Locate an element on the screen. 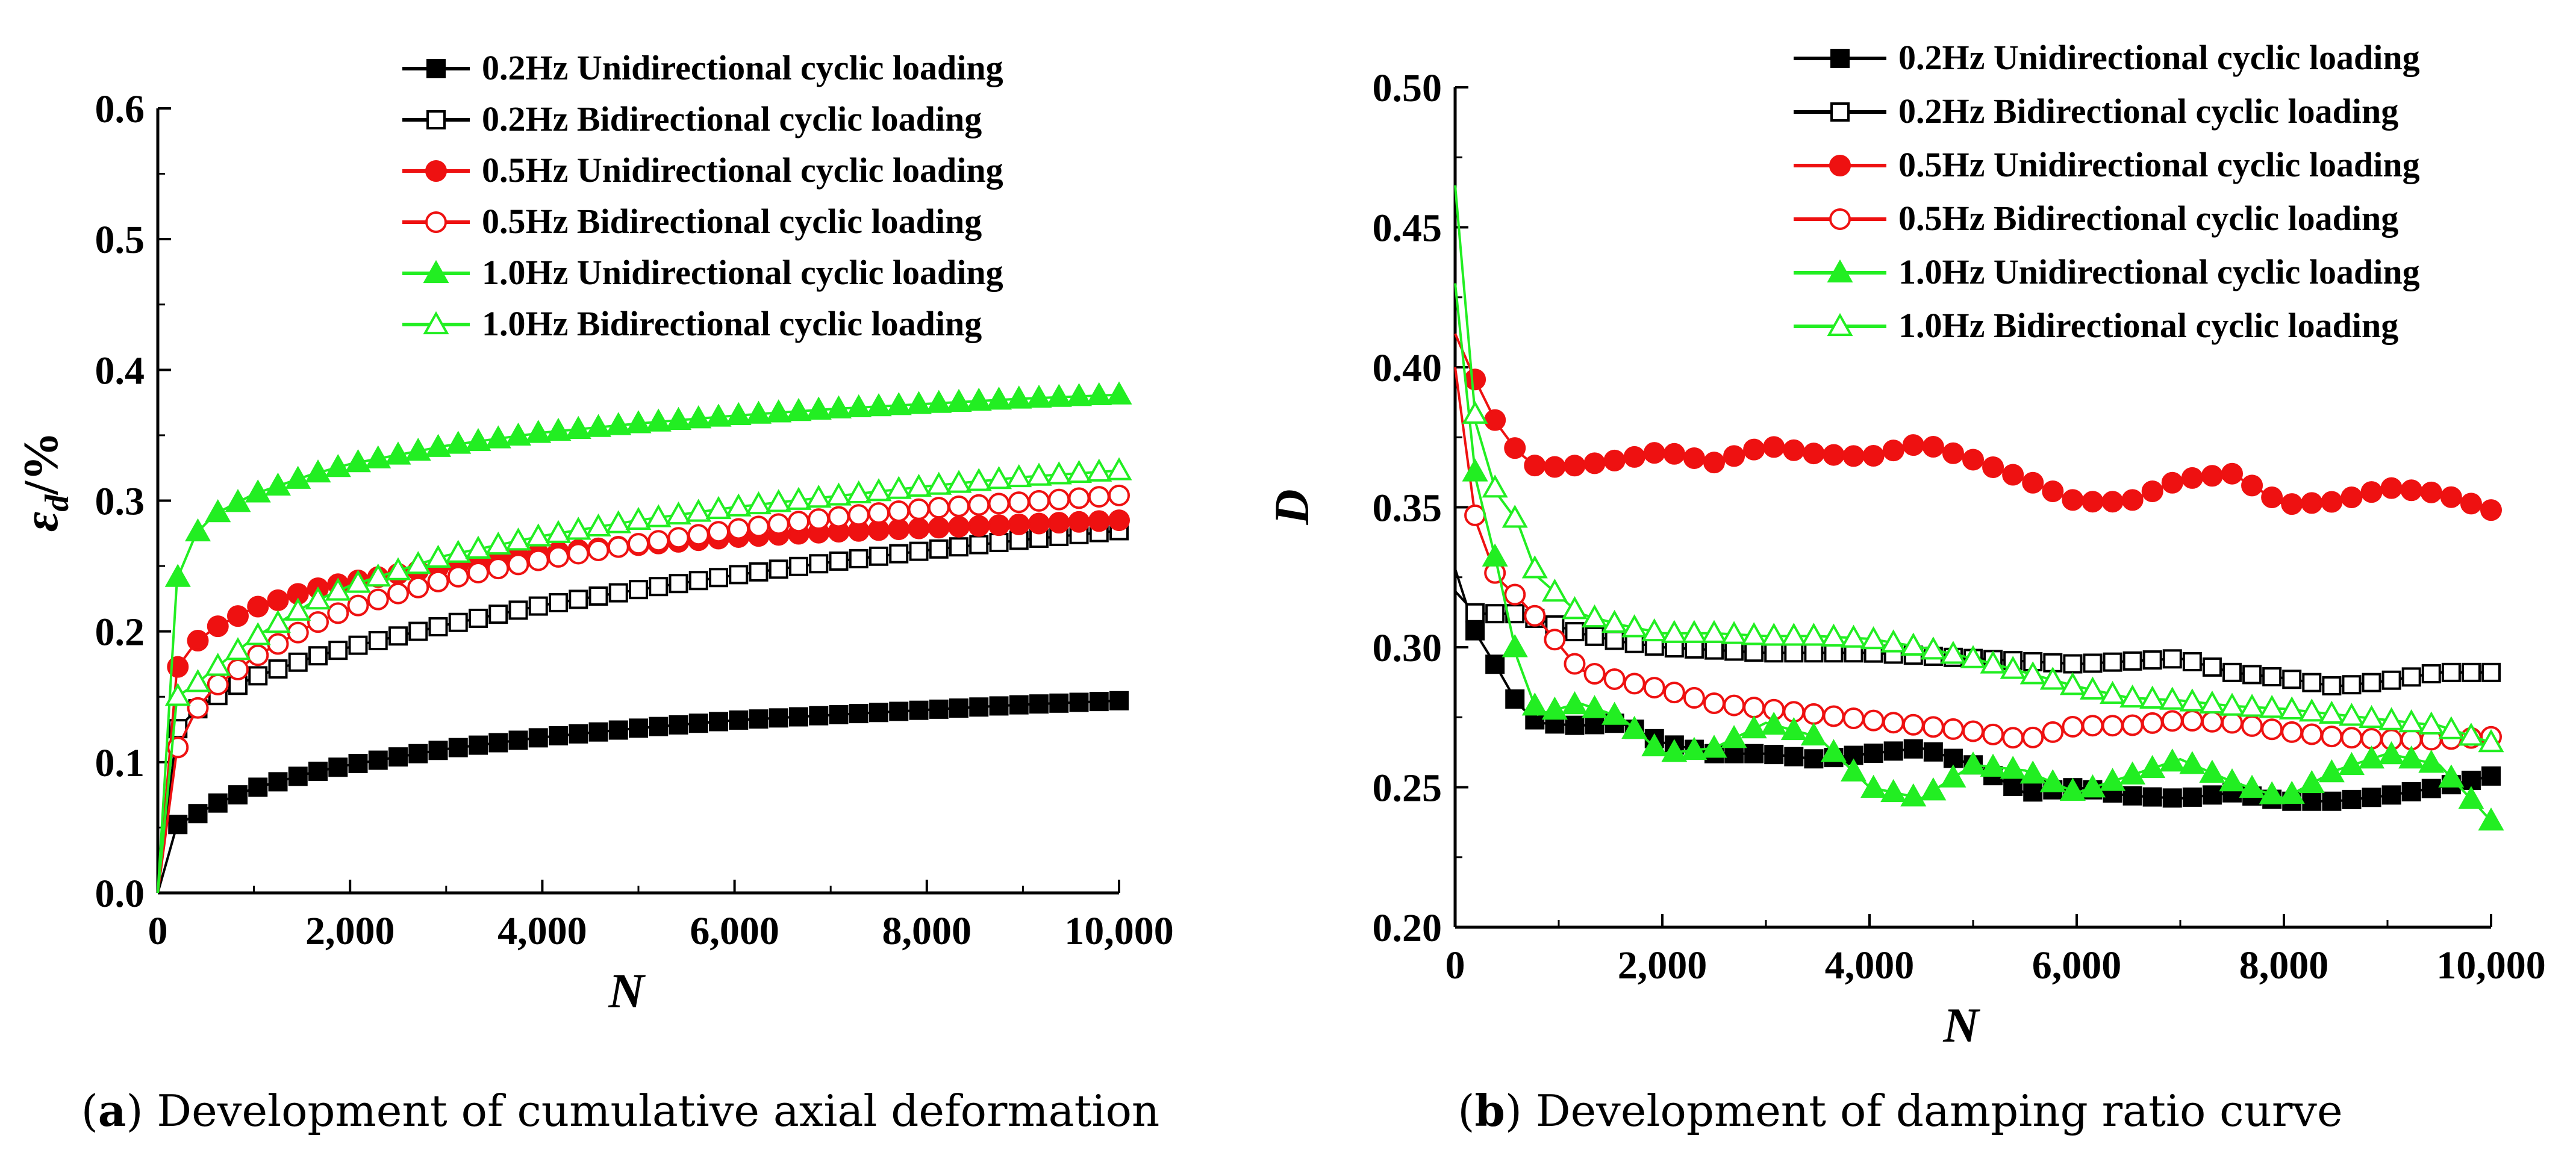 The image size is (2576, 1150). series-0-5hz-bidirectional-cyclic-loading is located at coordinates (643, 689).